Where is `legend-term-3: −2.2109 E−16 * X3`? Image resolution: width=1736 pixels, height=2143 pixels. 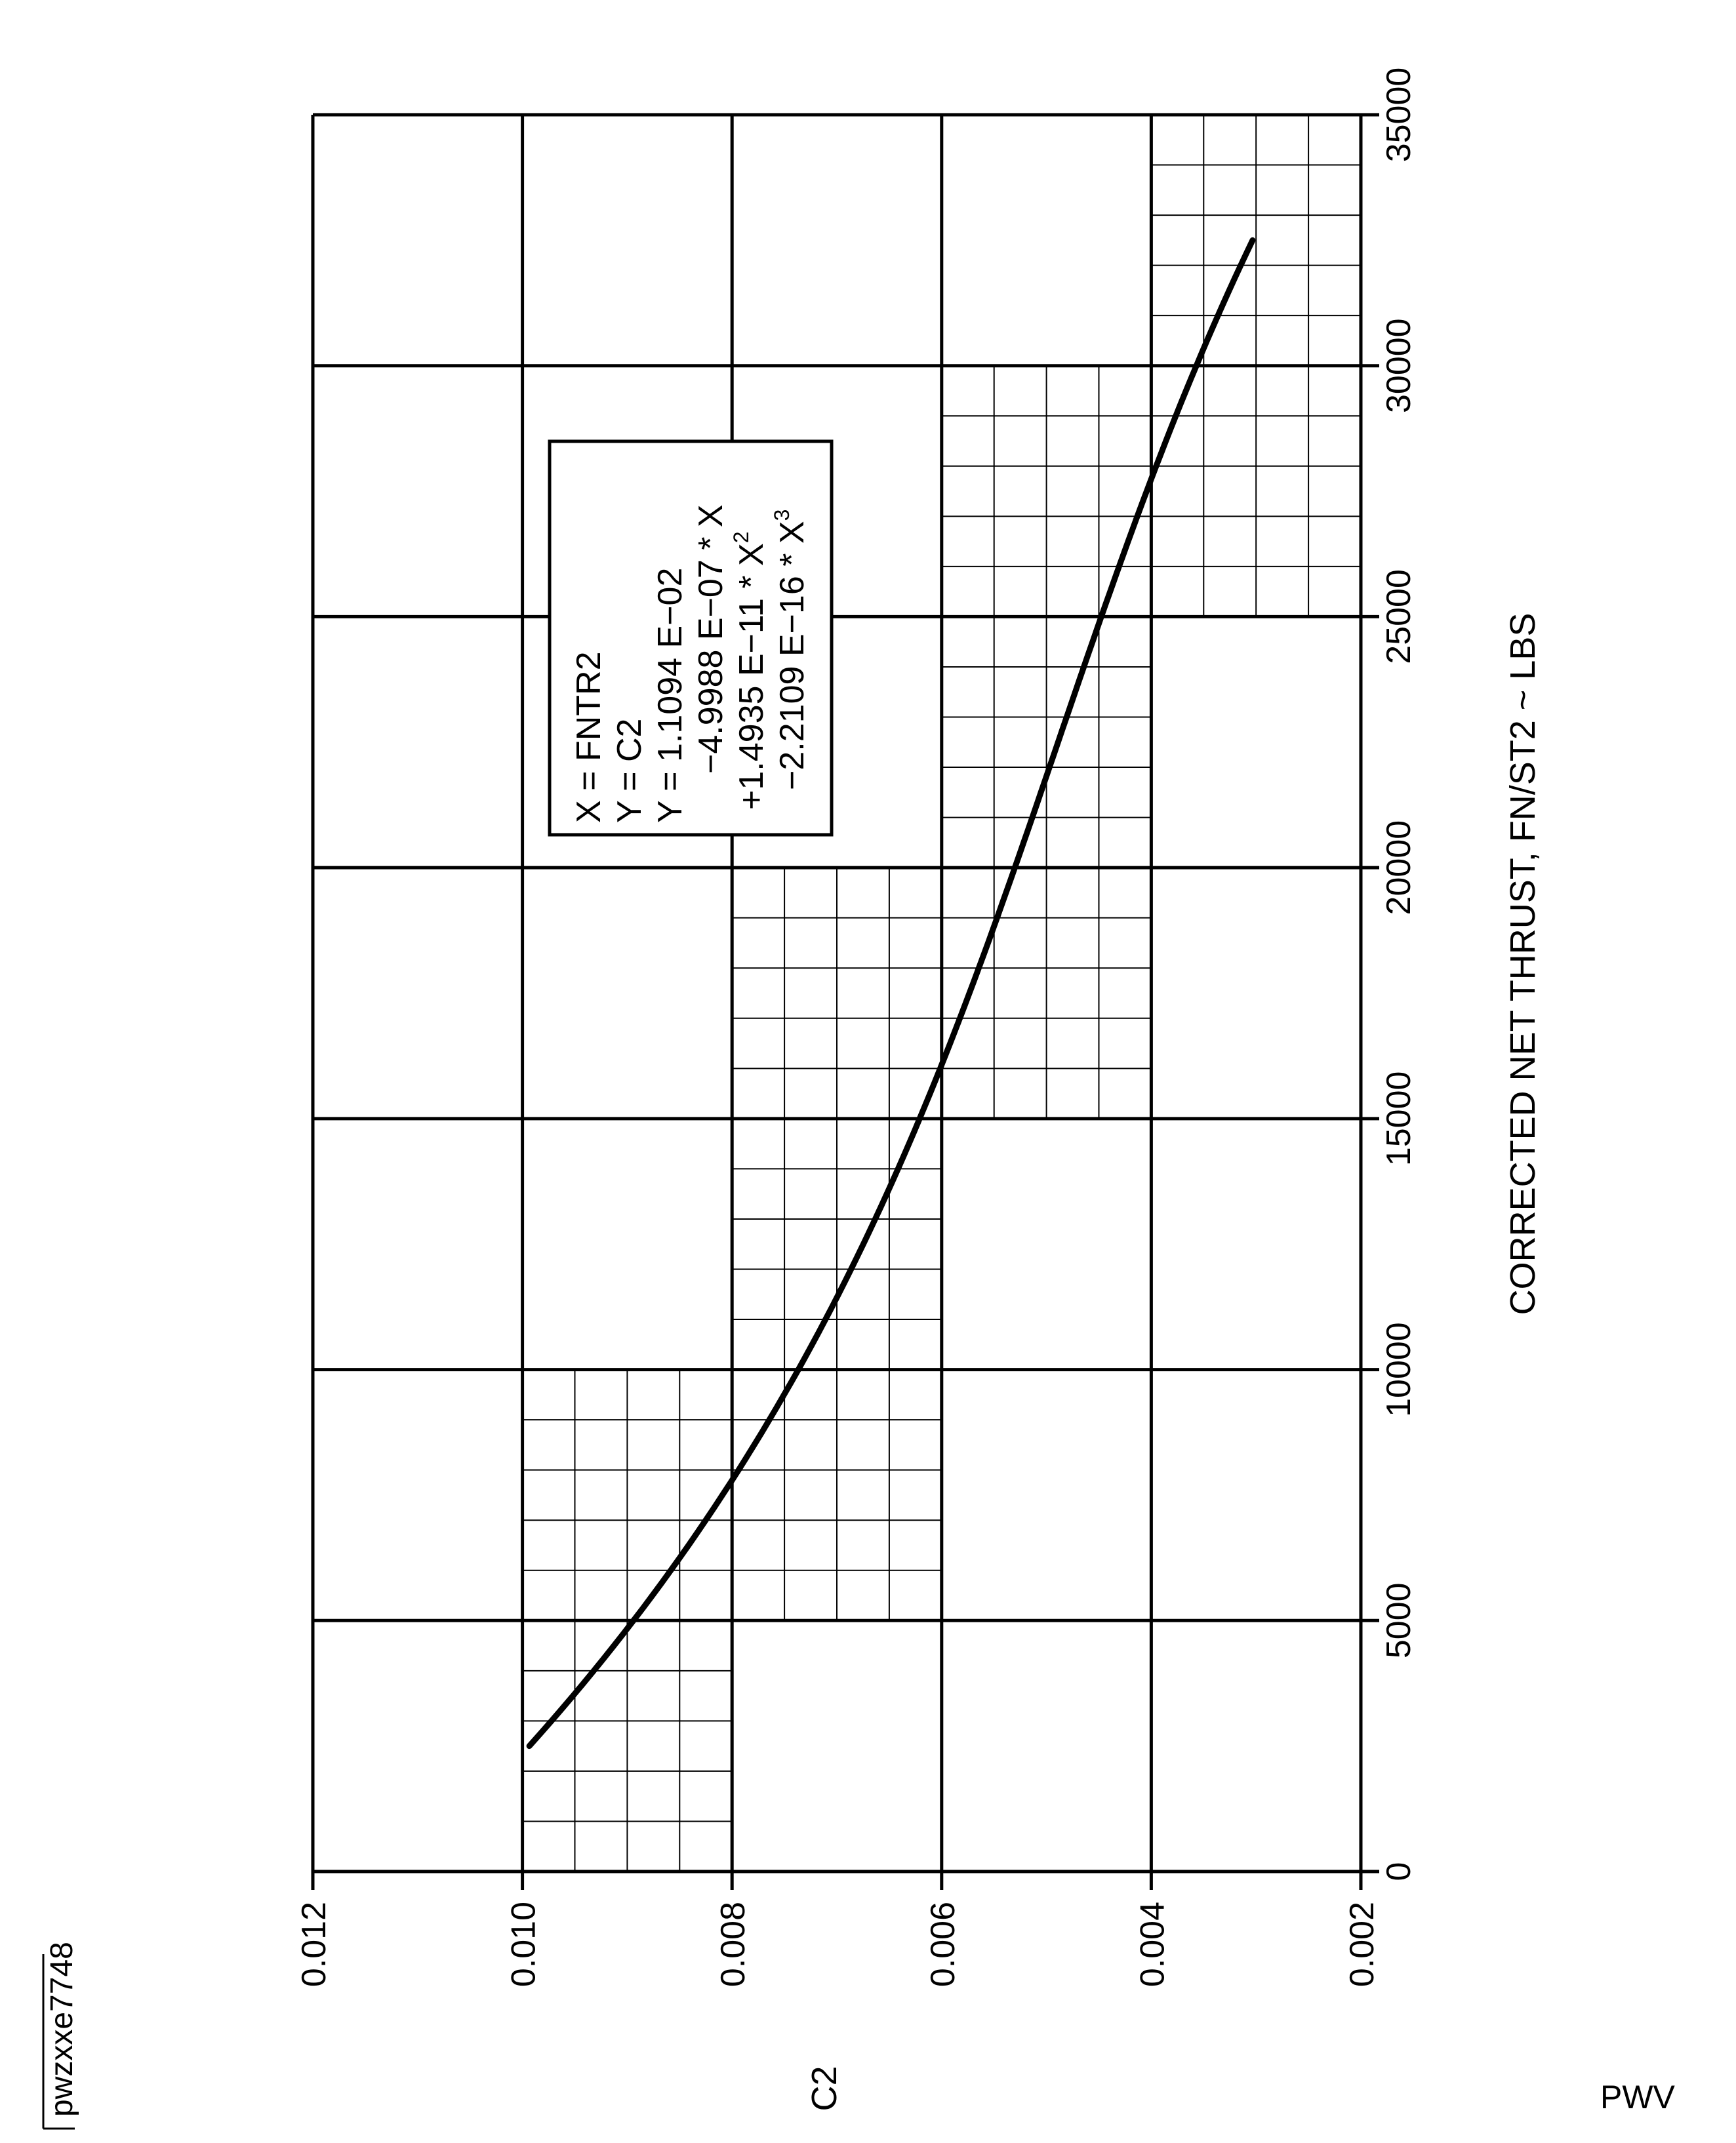
legend-term-3: −2.2109 E−16 * X3 is located at coordinates (790, 650).